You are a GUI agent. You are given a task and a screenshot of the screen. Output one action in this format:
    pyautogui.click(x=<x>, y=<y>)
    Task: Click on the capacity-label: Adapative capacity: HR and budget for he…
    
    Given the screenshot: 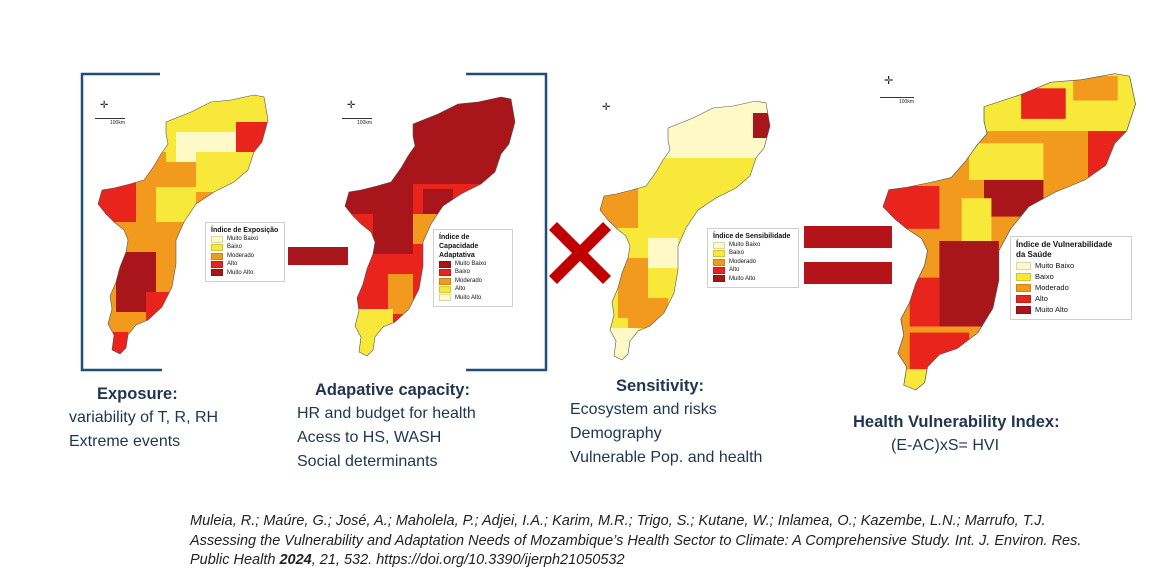 What is the action you would take?
    pyautogui.click(x=386, y=426)
    